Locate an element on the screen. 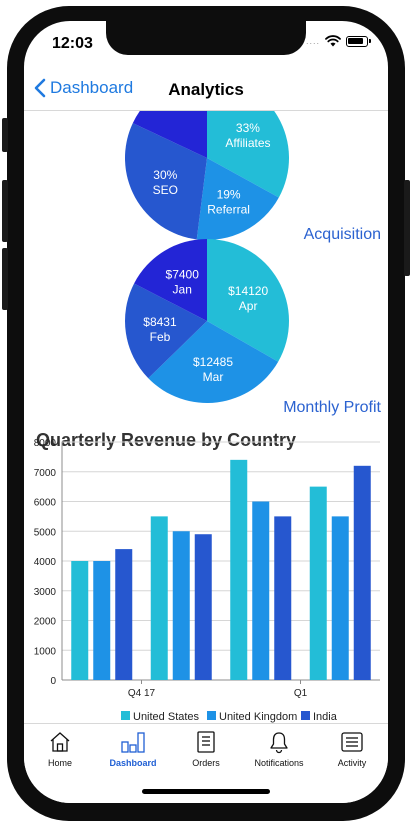  bell-icon is located at coordinates (279, 743).